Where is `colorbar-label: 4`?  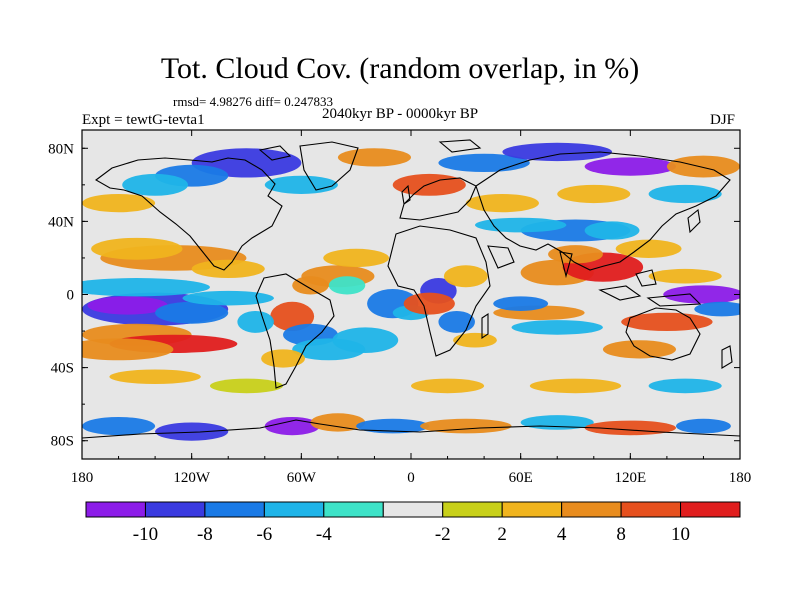 colorbar-label: 4 is located at coordinates (562, 534).